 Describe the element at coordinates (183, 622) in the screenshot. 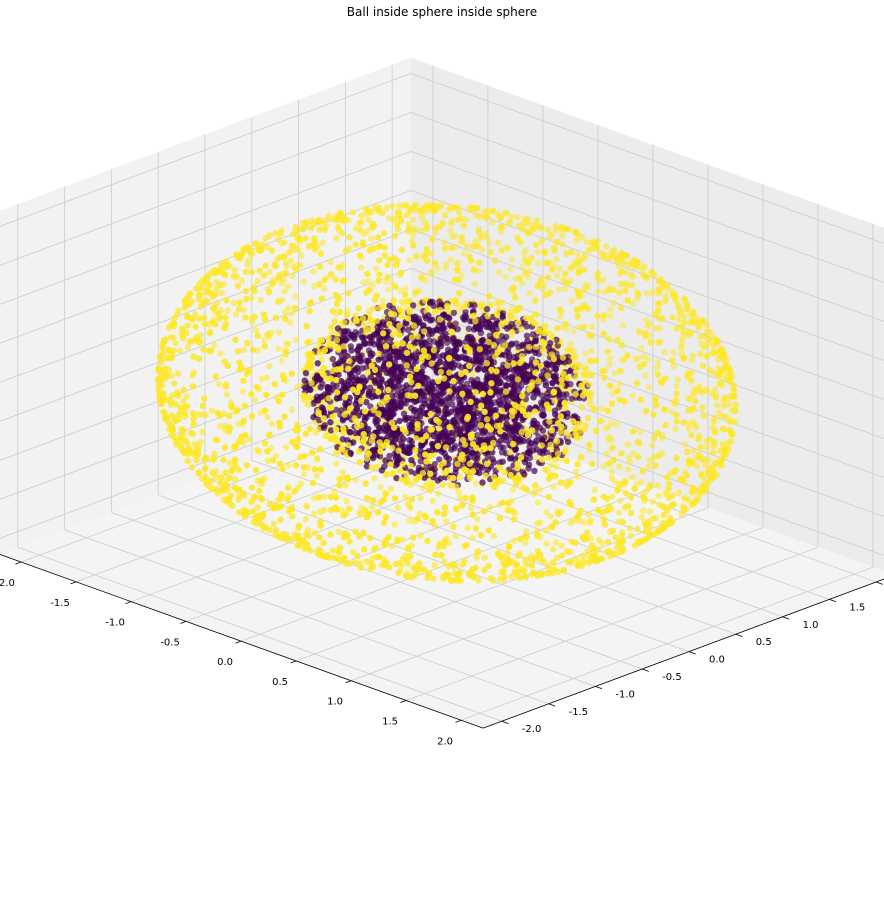

I see `x-tick-mark` at that location.